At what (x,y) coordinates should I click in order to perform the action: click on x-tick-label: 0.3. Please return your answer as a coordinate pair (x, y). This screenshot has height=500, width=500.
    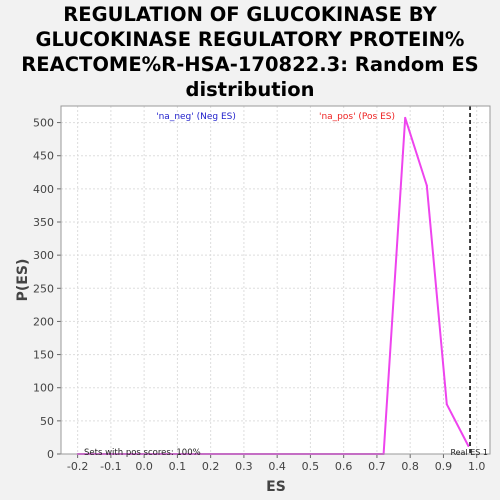
    Looking at the image, I should click on (244, 466).